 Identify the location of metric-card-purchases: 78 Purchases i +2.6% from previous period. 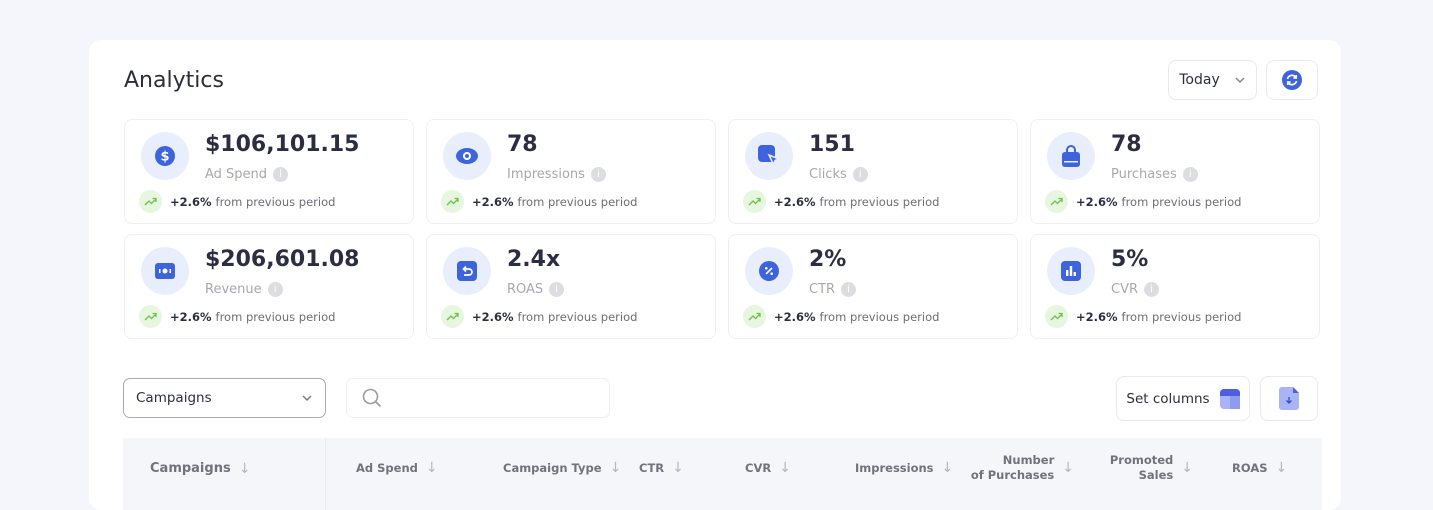
(1175, 171).